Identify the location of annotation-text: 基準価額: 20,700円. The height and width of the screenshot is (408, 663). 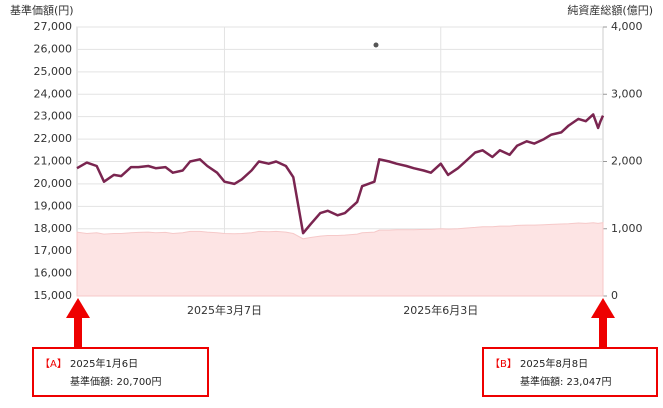
(116, 381).